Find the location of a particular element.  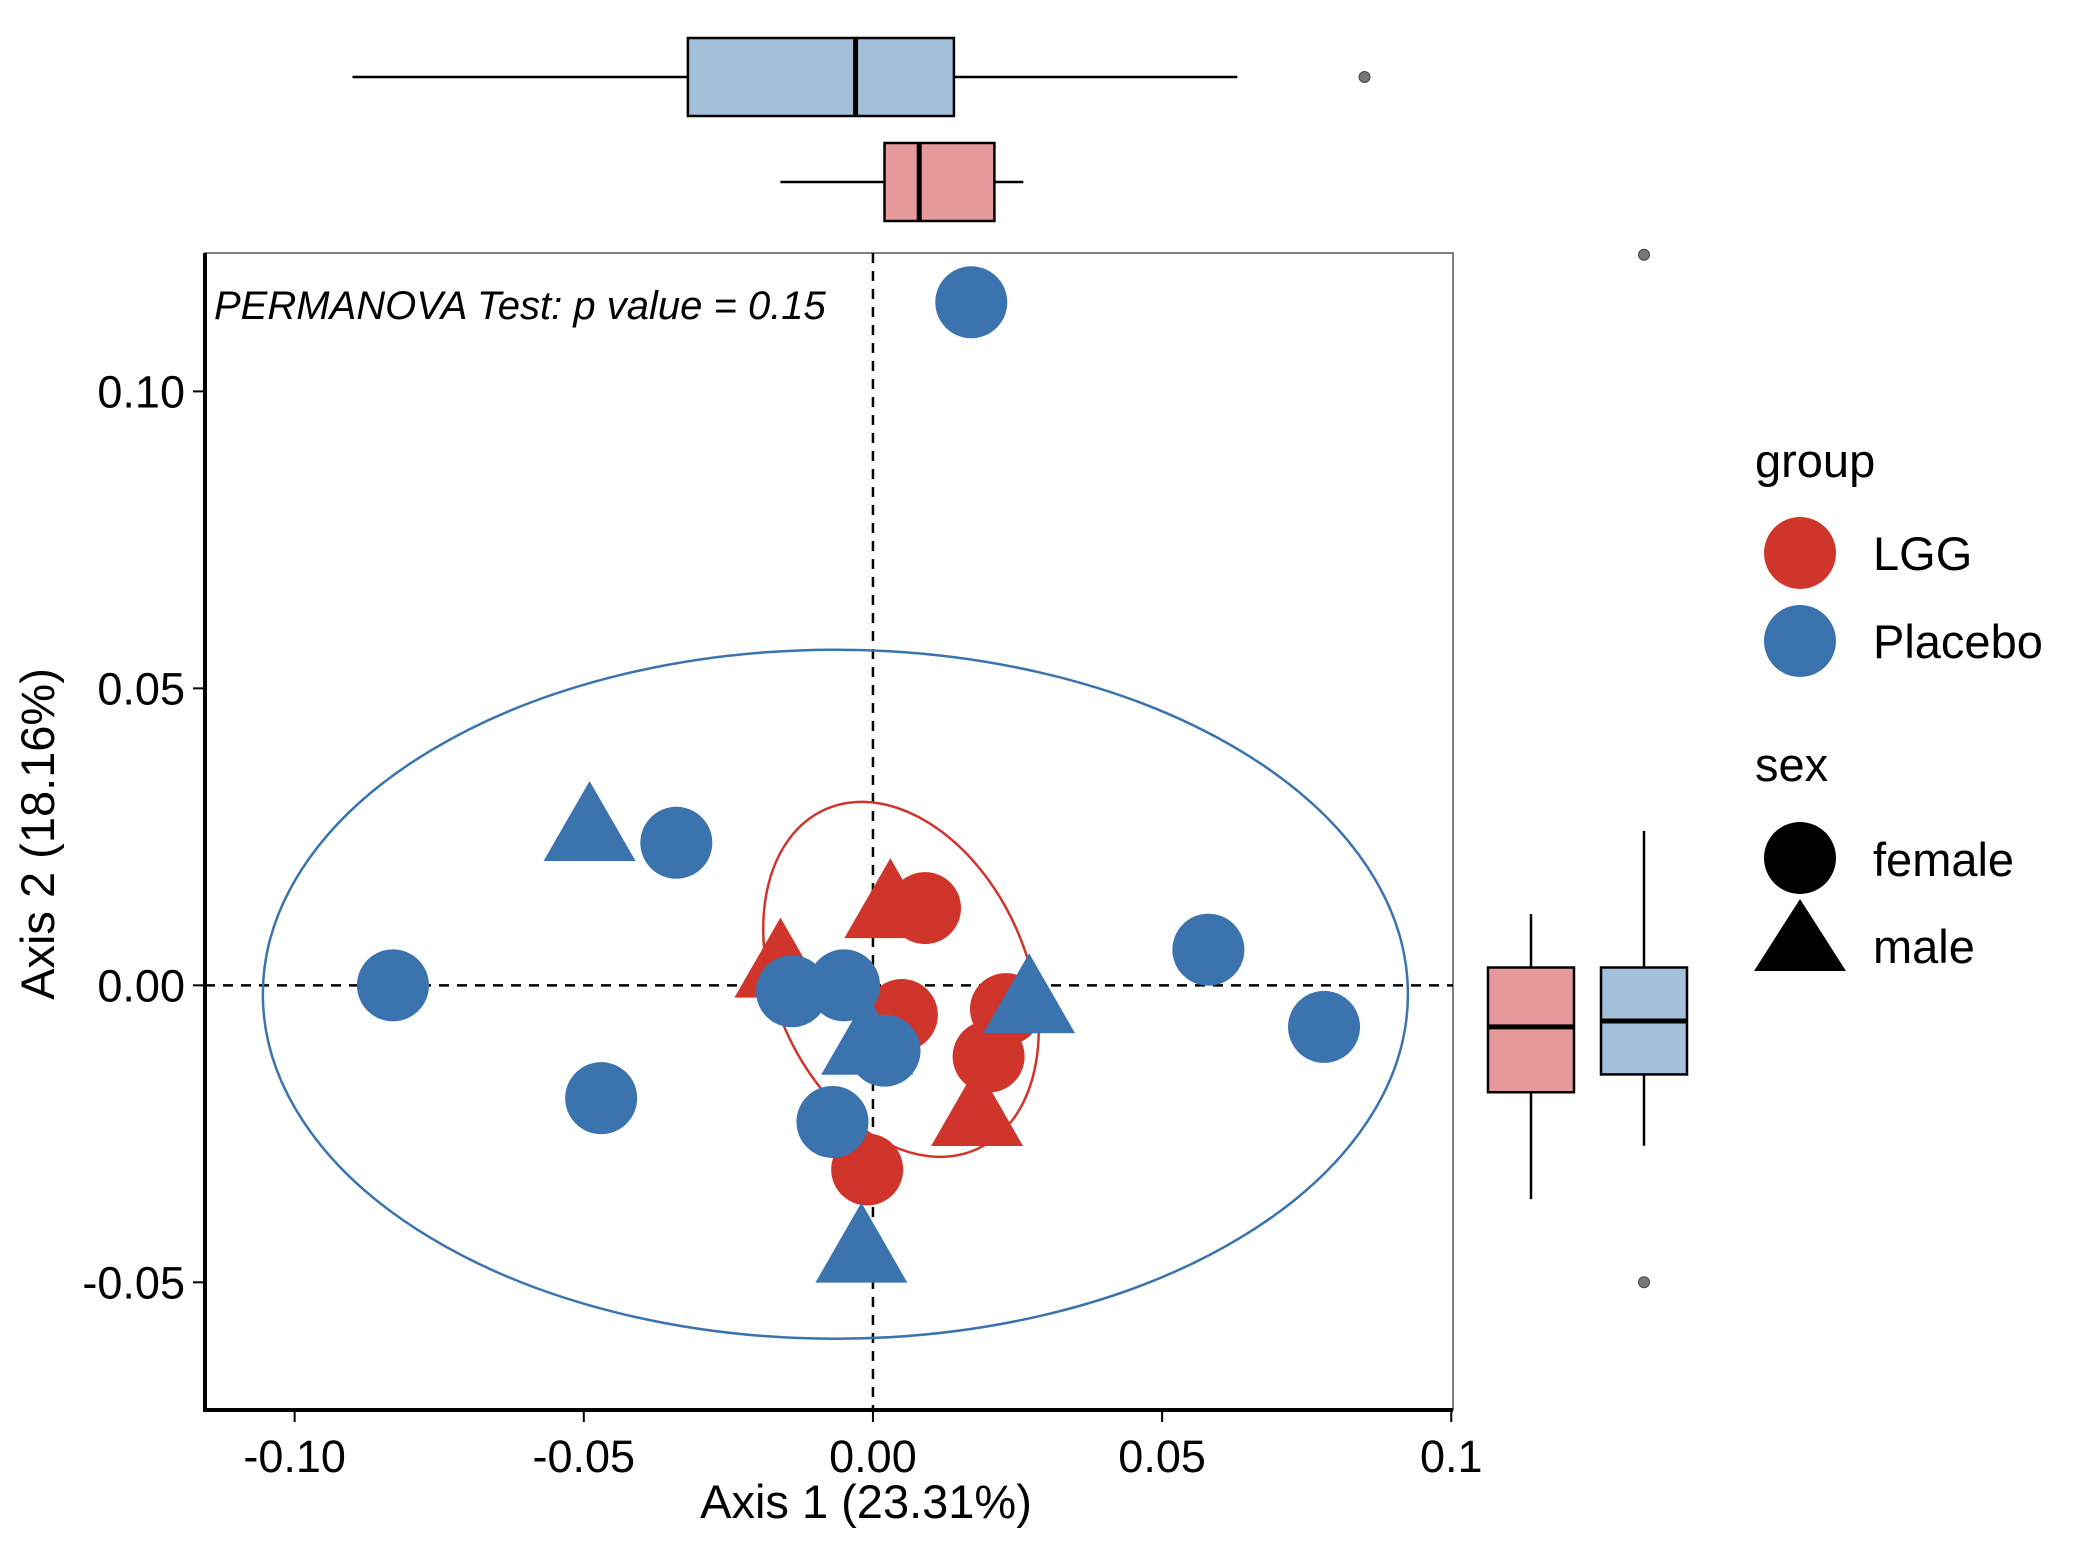

x-axis-title: Axis 1 (23.31%) is located at coordinates (866, 1501).